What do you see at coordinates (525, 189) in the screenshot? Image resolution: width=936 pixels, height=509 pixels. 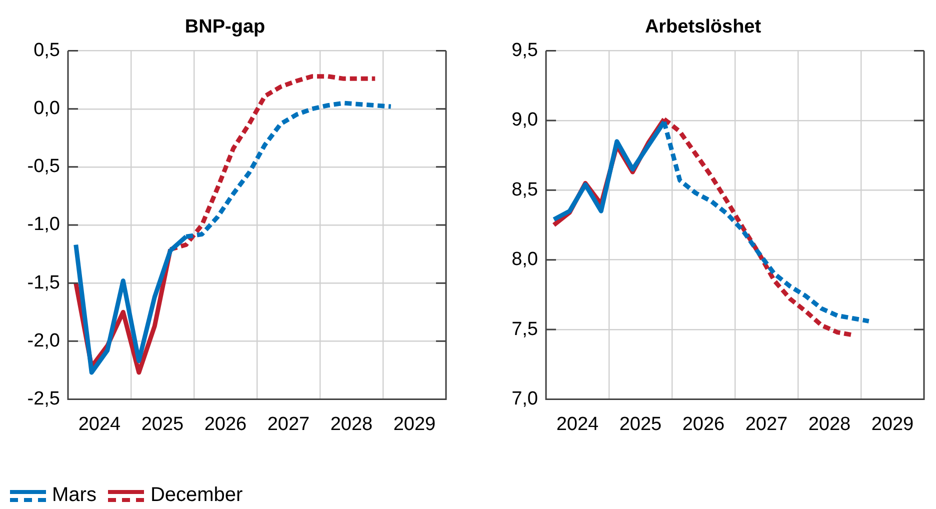 I see `y-tick-label: 8,5` at bounding box center [525, 189].